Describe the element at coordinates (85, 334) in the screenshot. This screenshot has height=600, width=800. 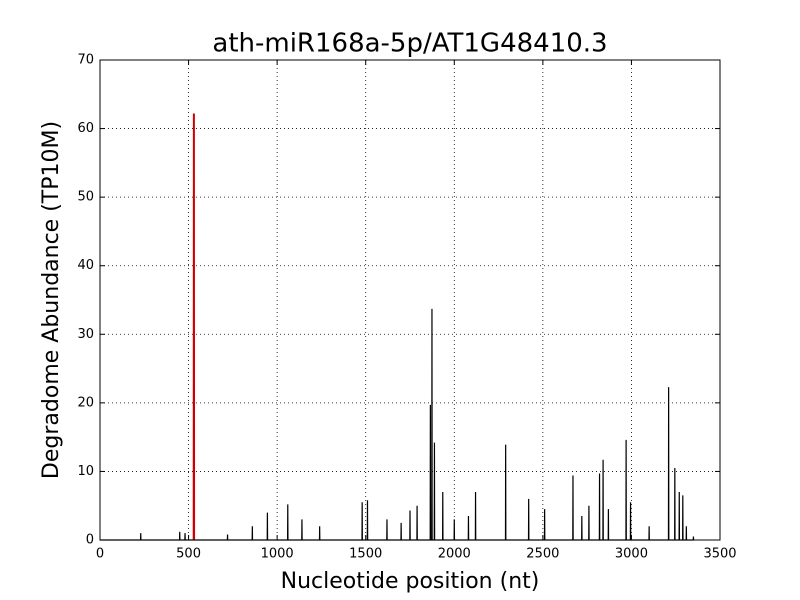
I see `y-tick-label: 30` at that location.